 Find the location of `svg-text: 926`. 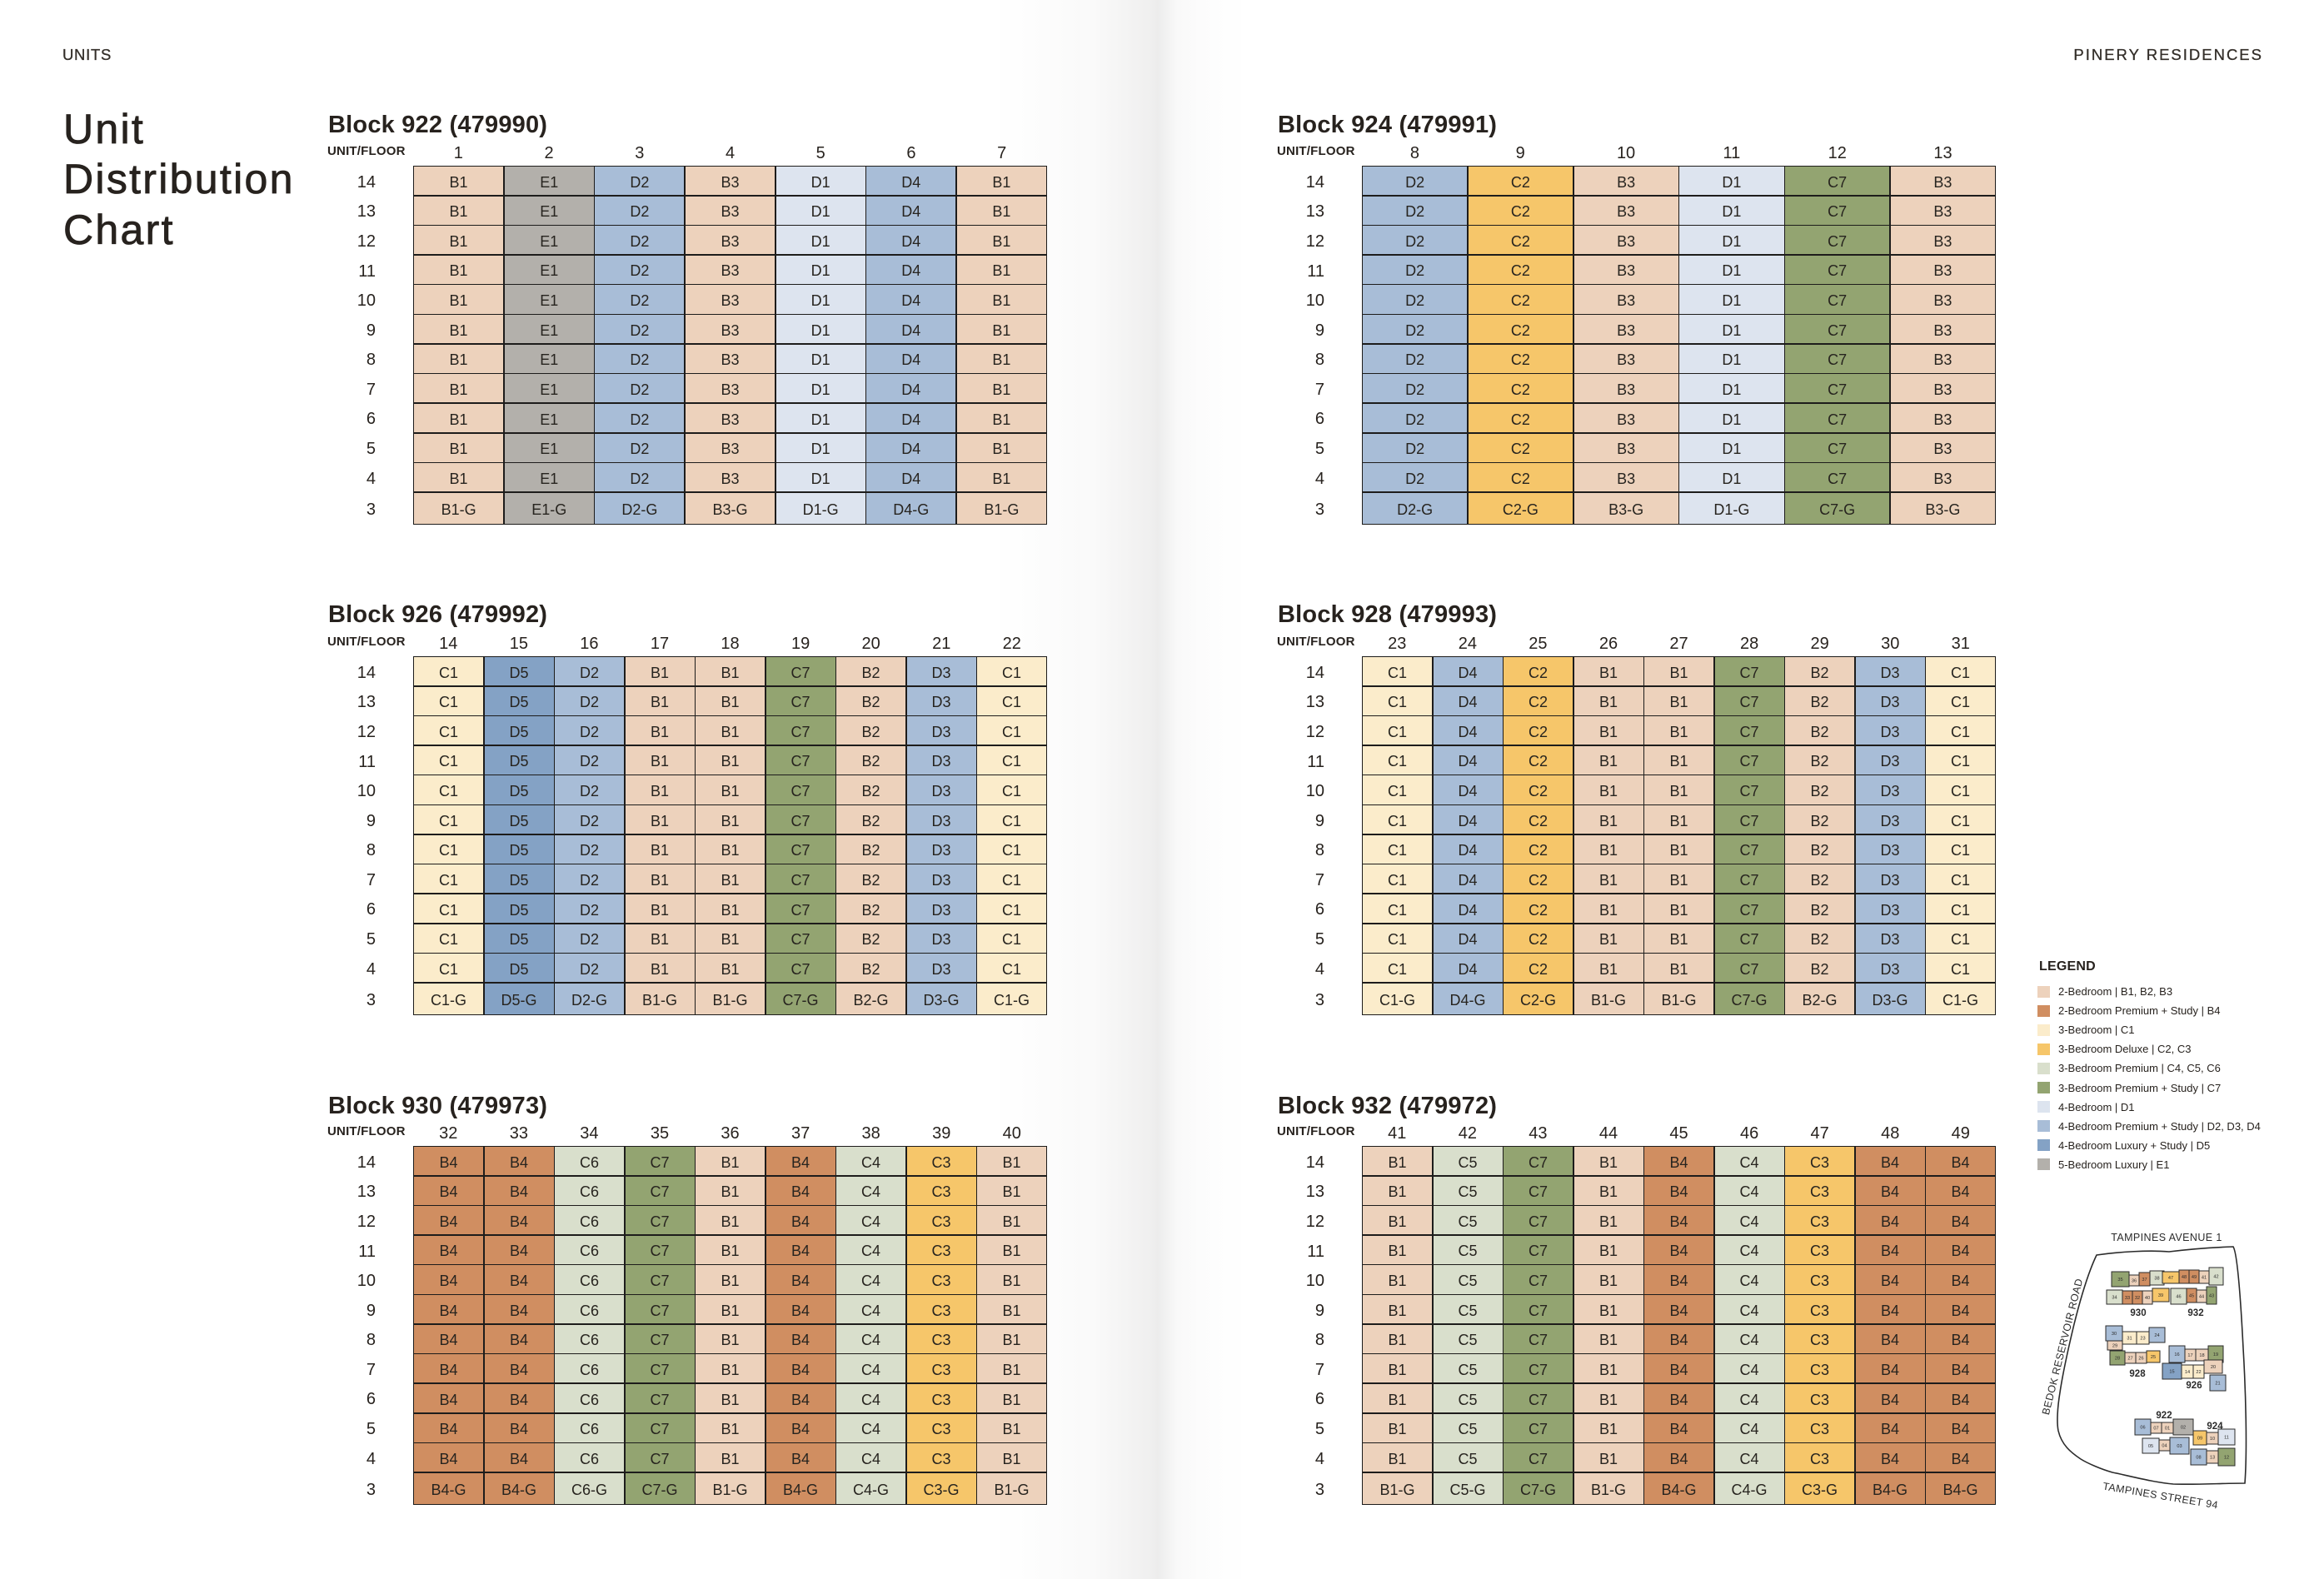

svg-text: 926 is located at coordinates (2194, 1386).